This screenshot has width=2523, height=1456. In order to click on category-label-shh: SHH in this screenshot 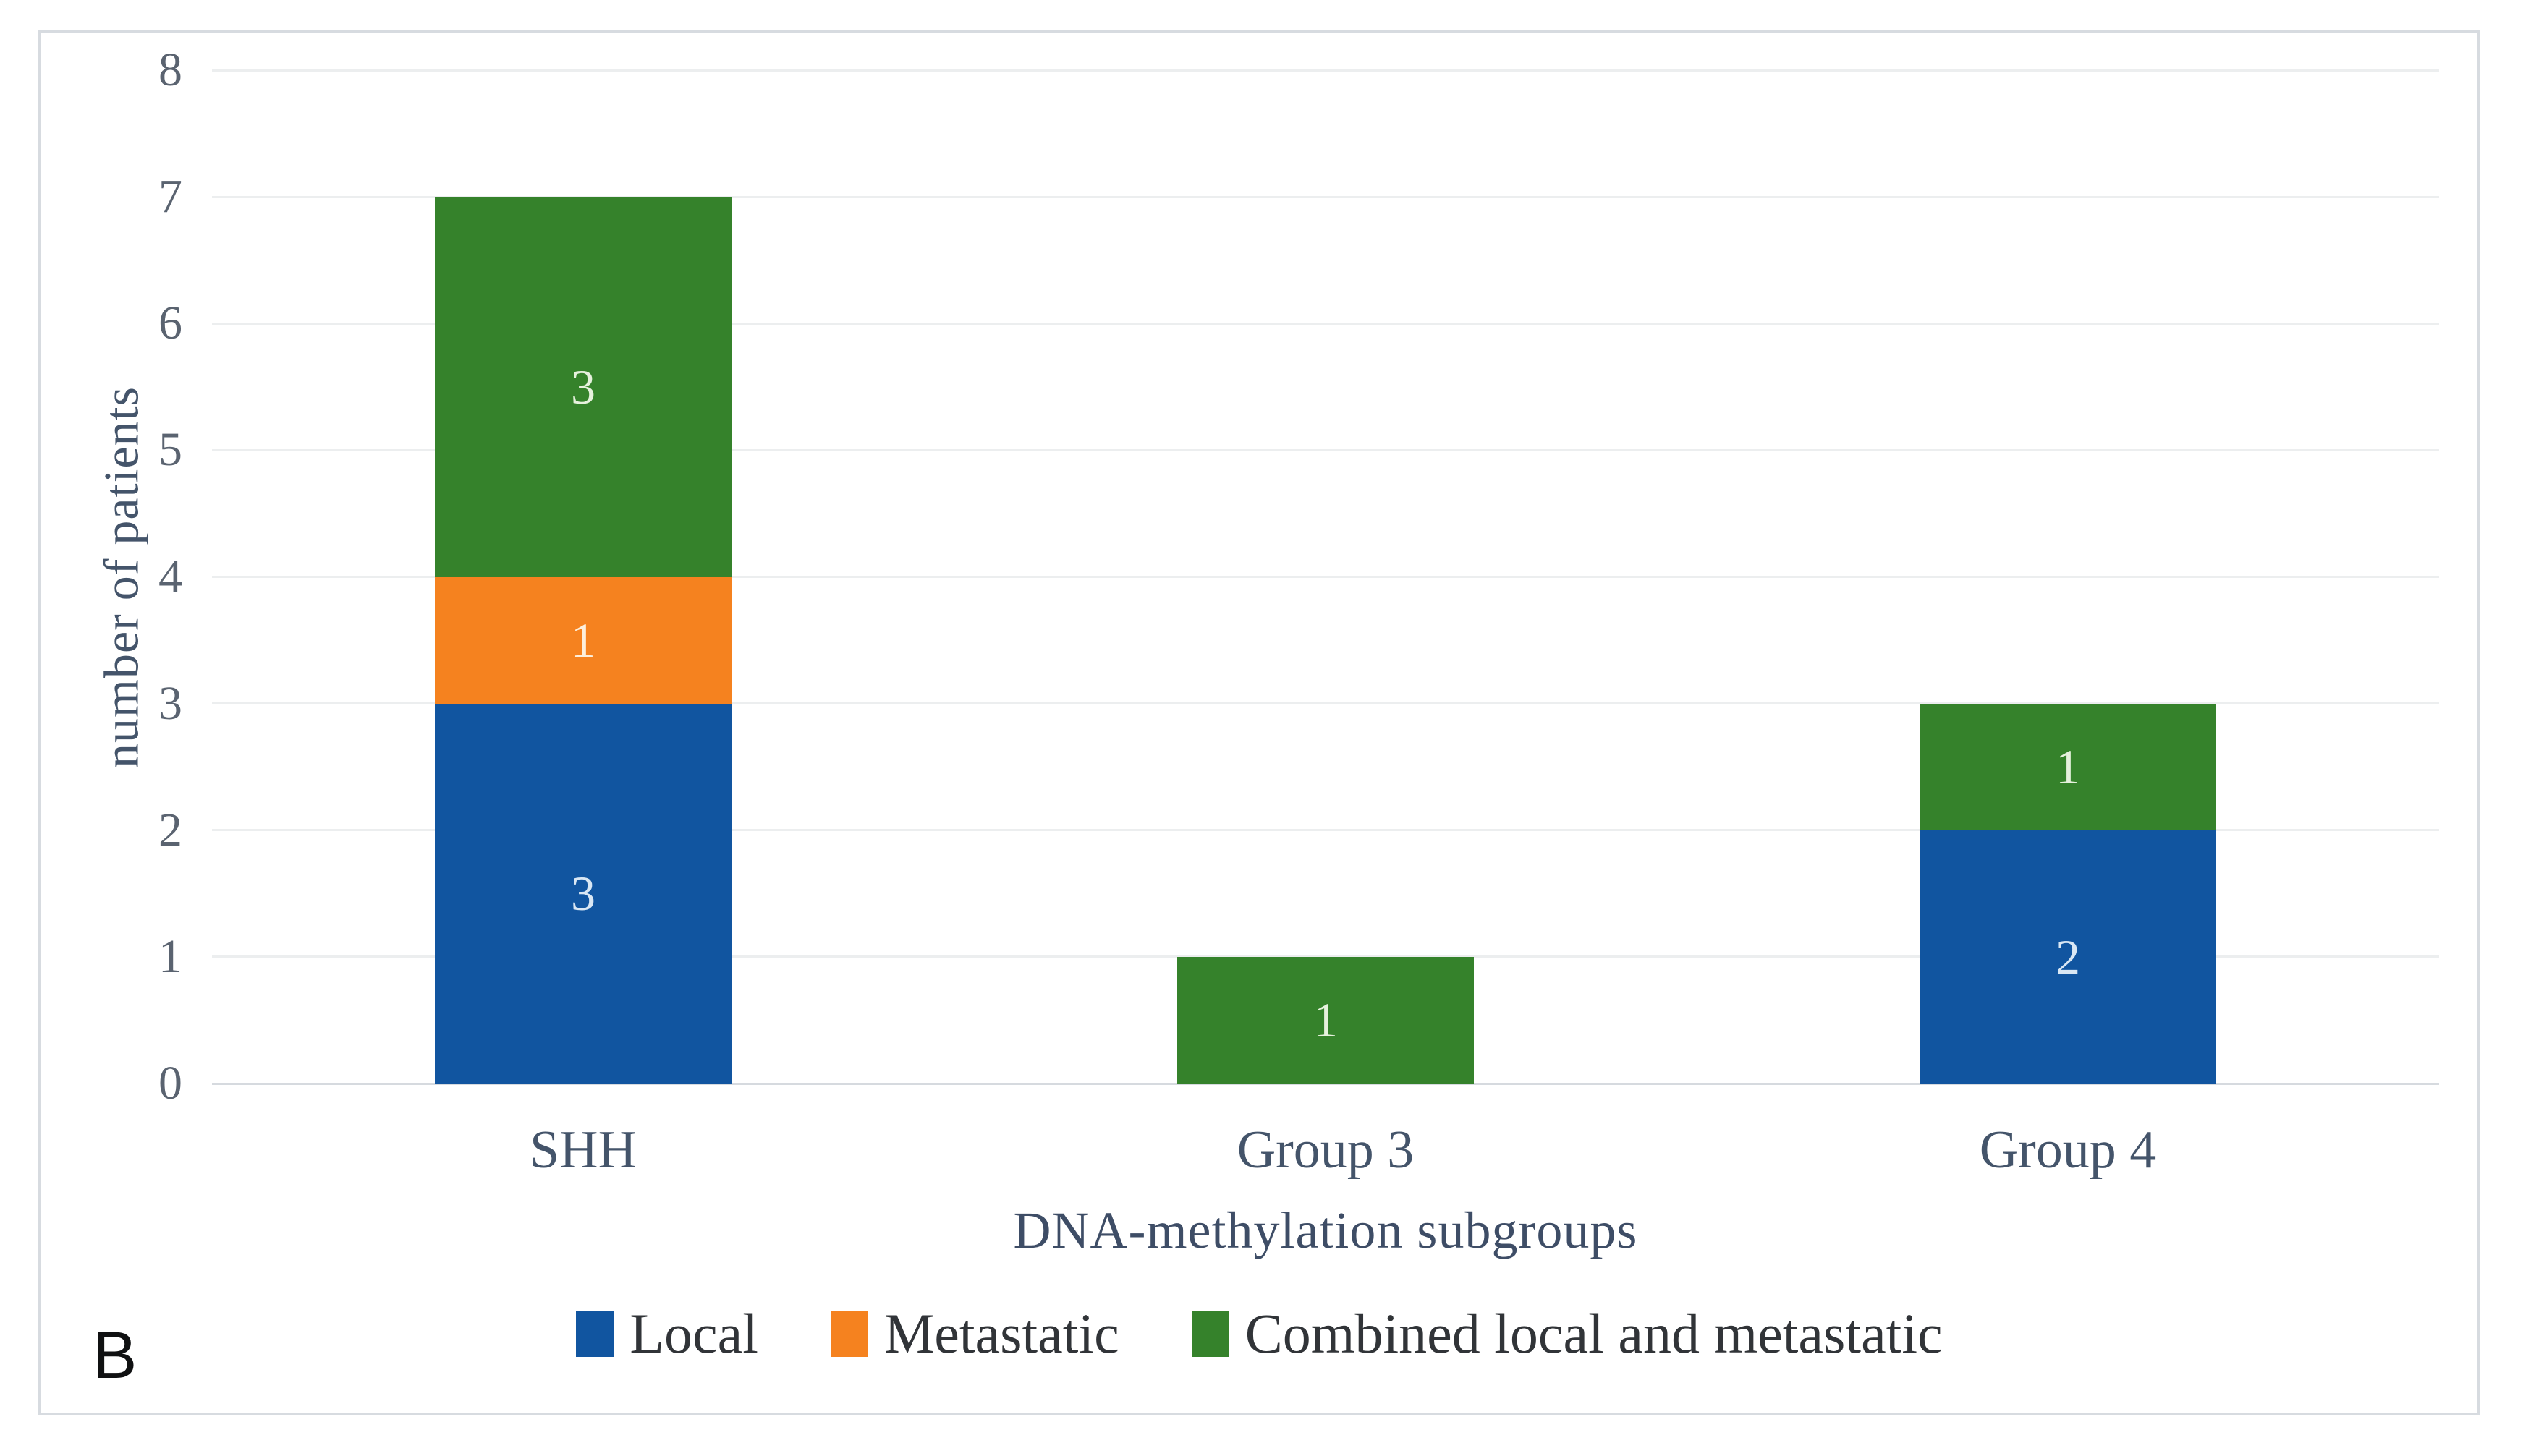, I will do `click(583, 1150)`.